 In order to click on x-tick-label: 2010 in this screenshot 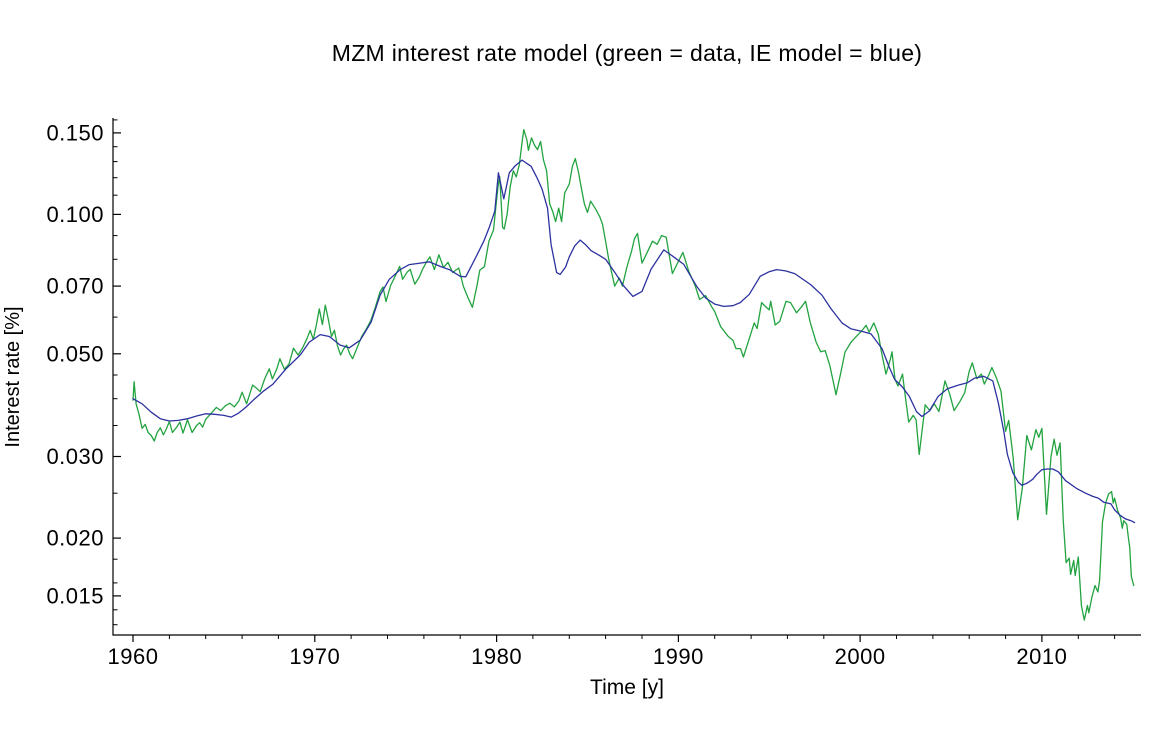, I will do `click(1041, 656)`.